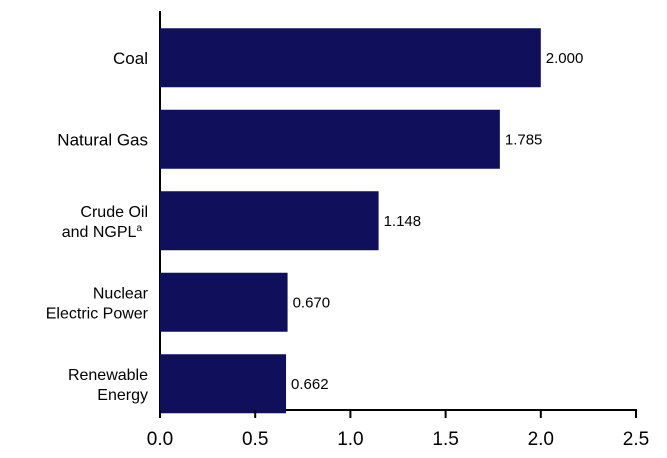 This screenshot has width=667, height=458. I want to click on bar-value-label: 1.785, so click(524, 139).